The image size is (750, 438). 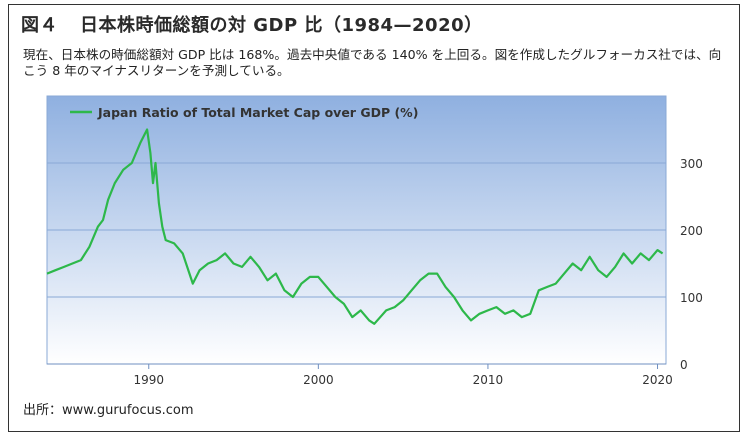 What do you see at coordinates (148, 380) in the screenshot?
I see `x-tick-label-1990: 1990` at bounding box center [148, 380].